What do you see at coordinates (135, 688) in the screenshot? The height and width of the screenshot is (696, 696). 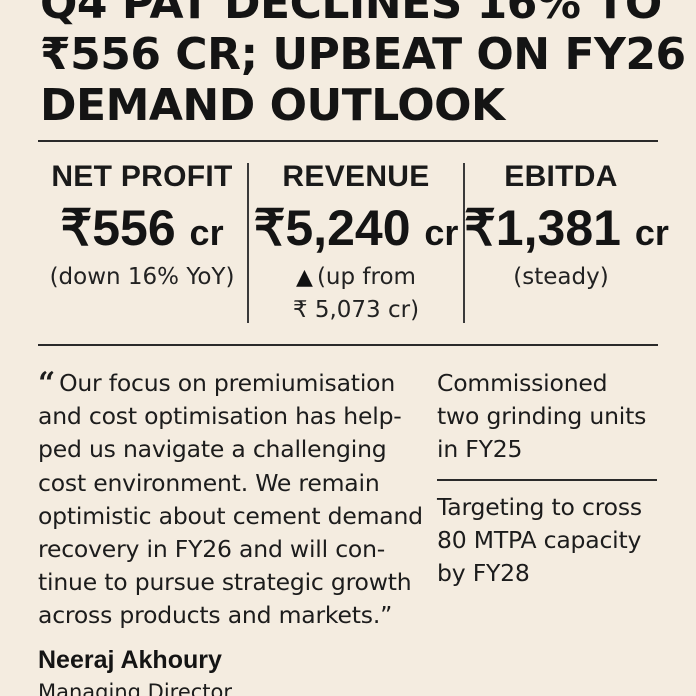 I see `speaker-role: Managing Director` at bounding box center [135, 688].